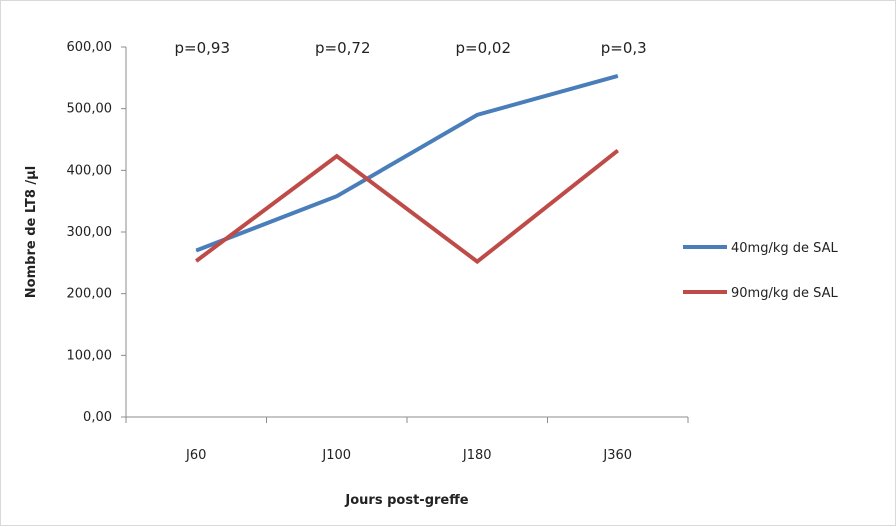 The image size is (896, 527). What do you see at coordinates (90, 47) in the screenshot?
I see `y-tick-label: 600,00` at bounding box center [90, 47].